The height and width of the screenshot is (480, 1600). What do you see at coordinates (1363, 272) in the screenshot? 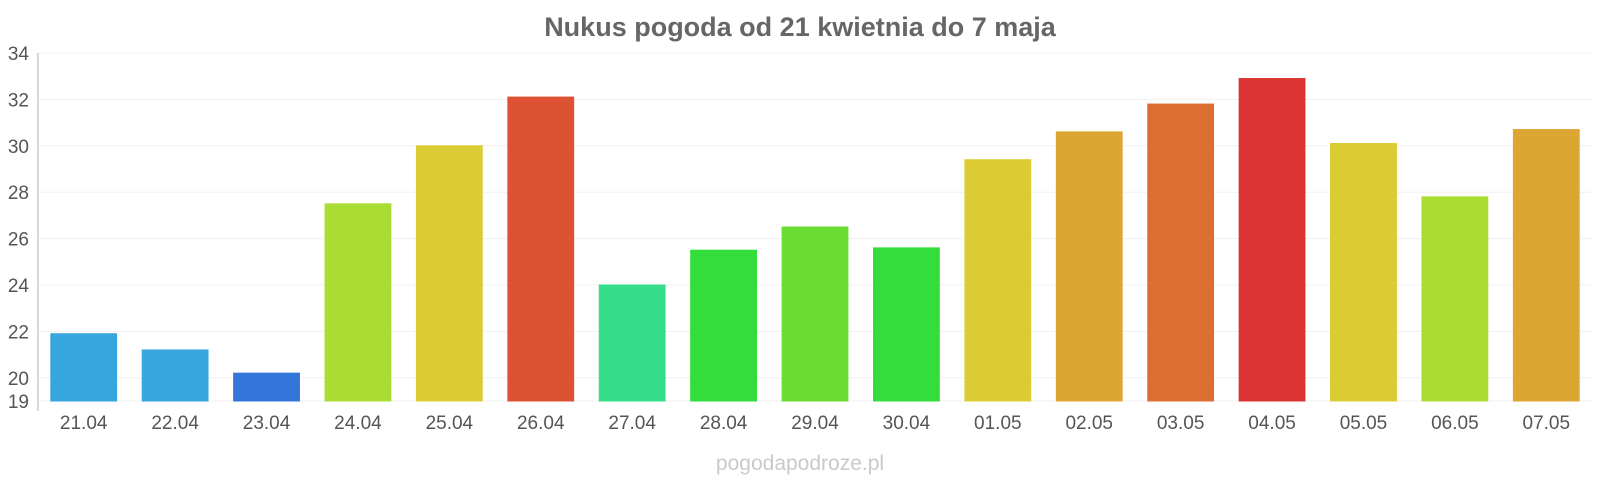
I see `bar-05.05` at bounding box center [1363, 272].